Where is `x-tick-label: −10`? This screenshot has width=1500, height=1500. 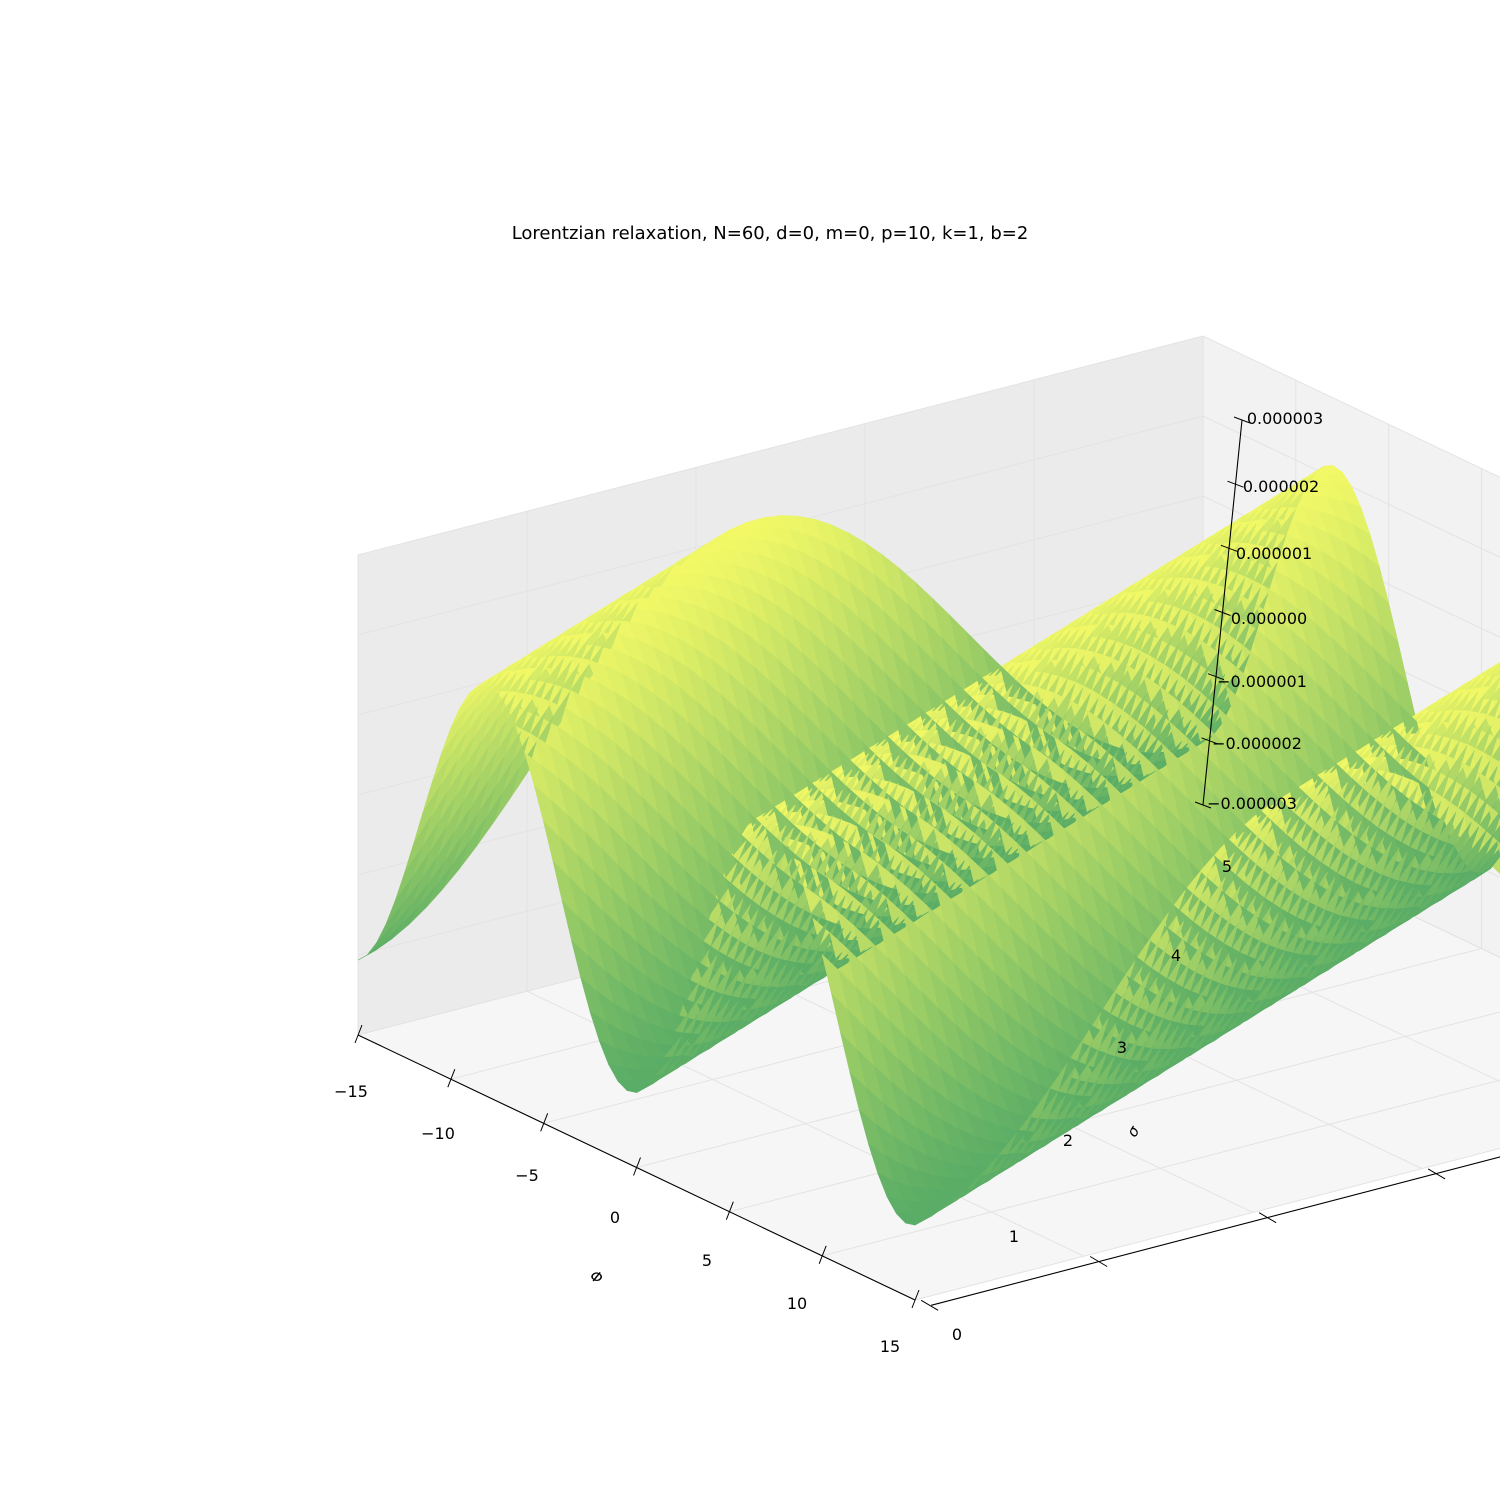 x-tick-label: −10 is located at coordinates (438, 1133).